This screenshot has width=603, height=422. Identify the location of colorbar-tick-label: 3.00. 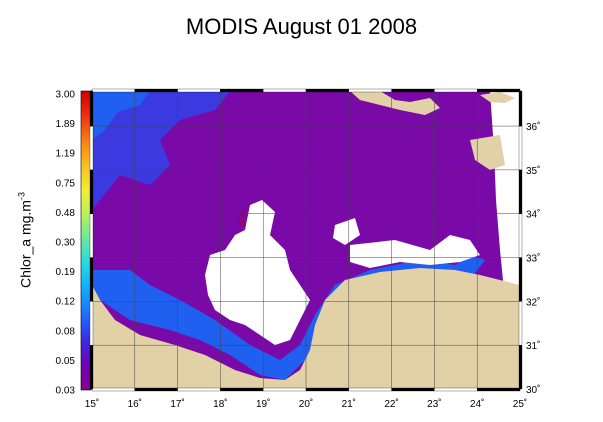
(66, 95).